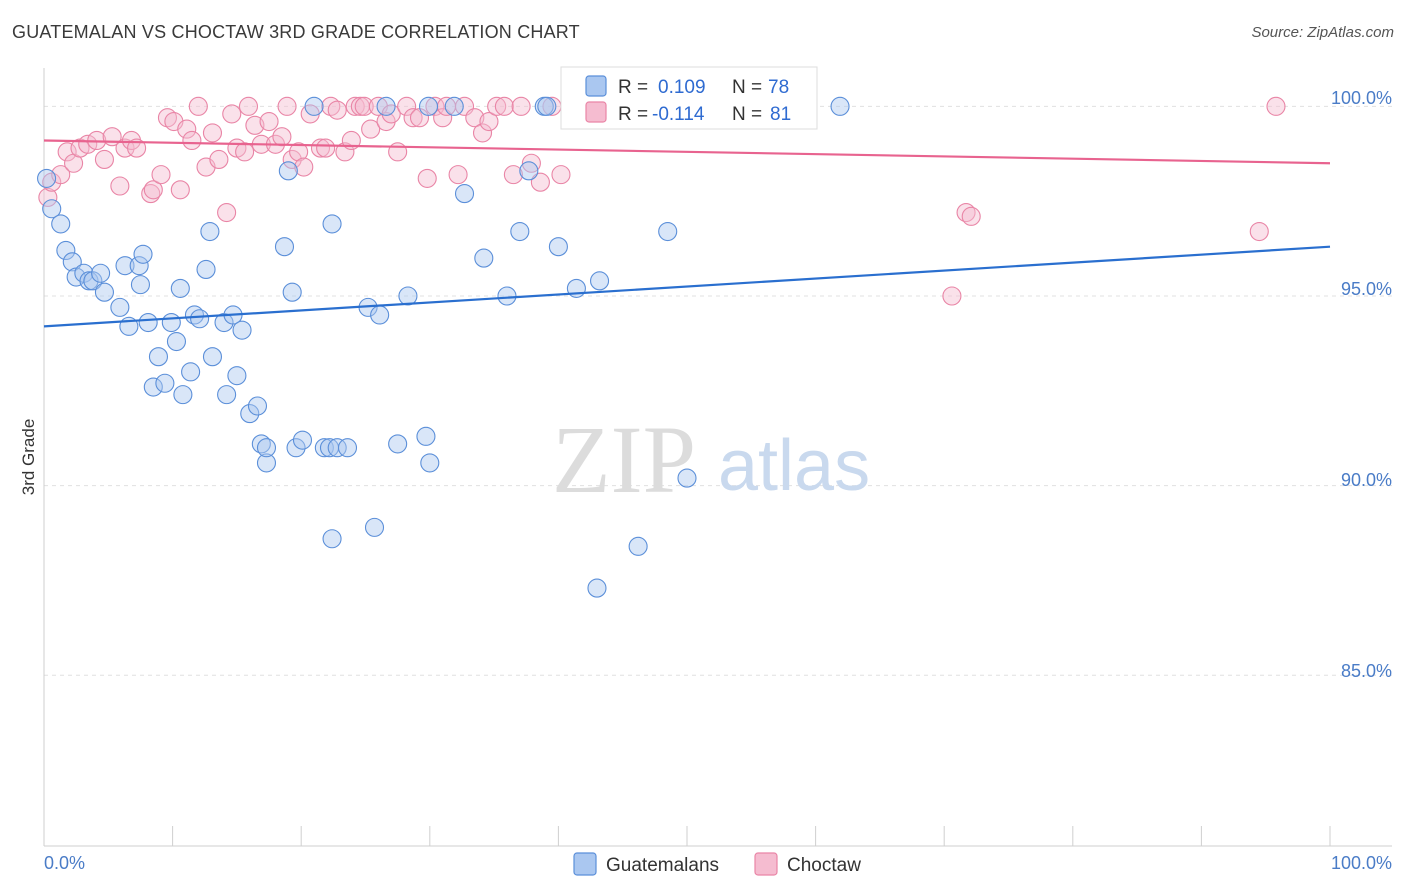  What do you see at coordinates (689, 98) in the screenshot?
I see `legend: R = 0.109 N = 78 R = -0.114 N = 81` at bounding box center [689, 98].